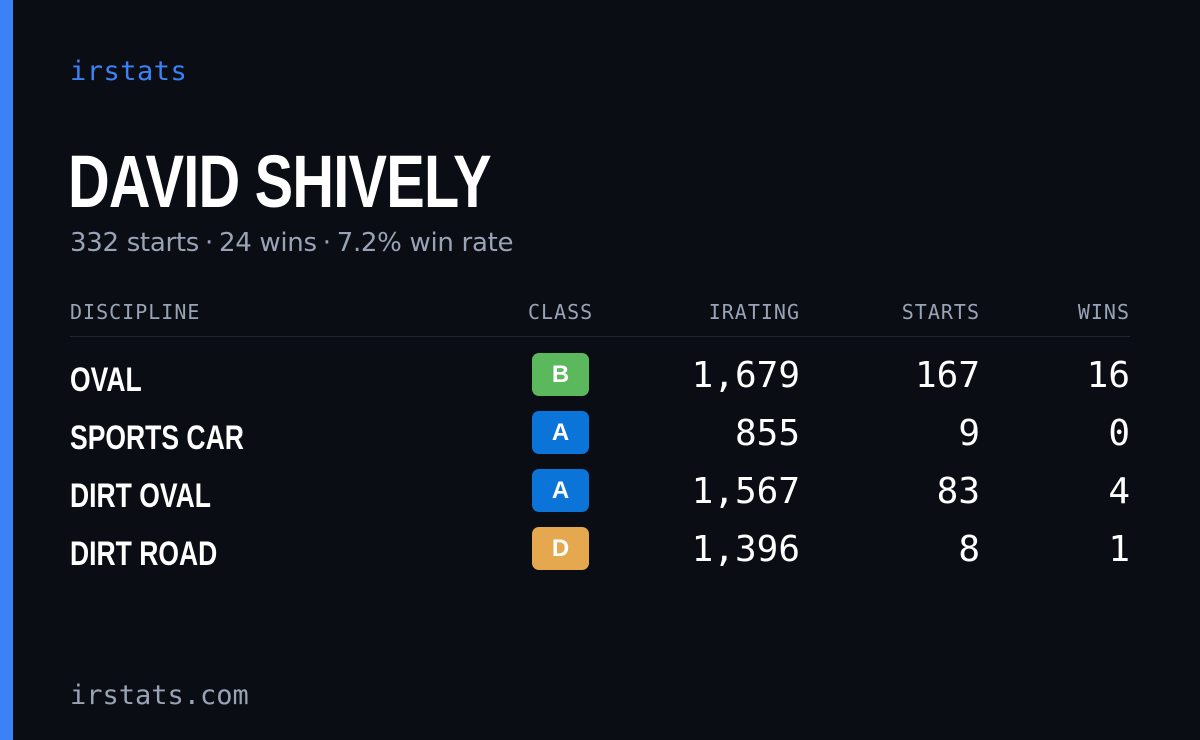 The image size is (1200, 740). Describe the element at coordinates (745, 549) in the screenshot. I see `irating-value: 1,396` at that location.